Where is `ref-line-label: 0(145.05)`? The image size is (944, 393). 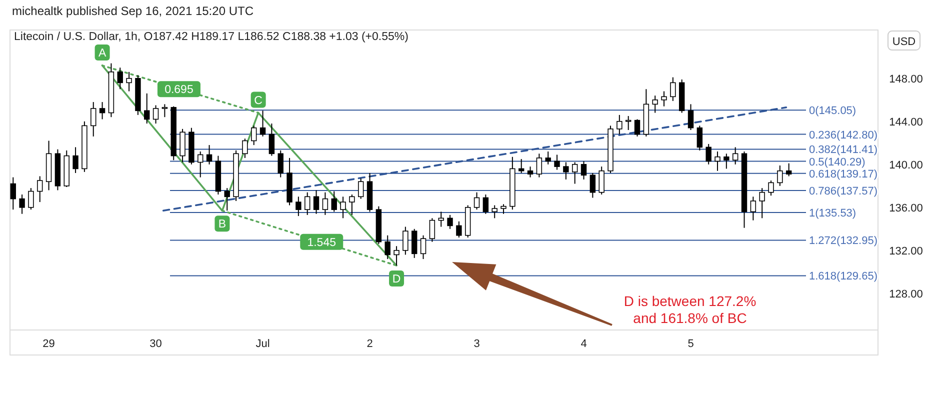
ref-line-label: 0(145.05) is located at coordinates (832, 111).